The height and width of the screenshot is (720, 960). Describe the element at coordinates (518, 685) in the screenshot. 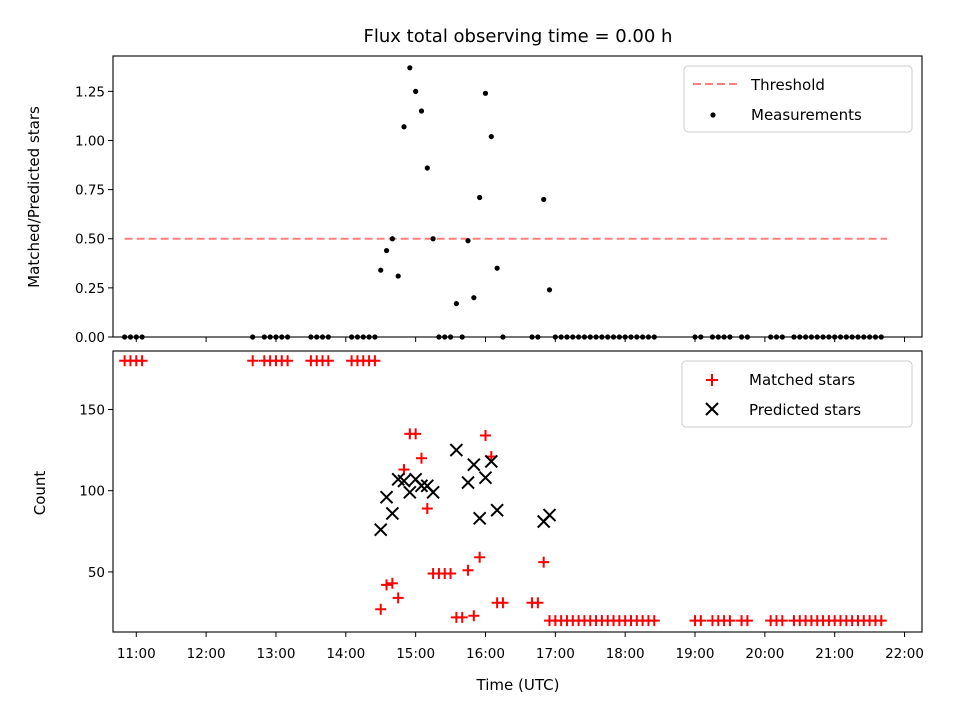

I see `x-axis-label: Time (UTC)` at that location.